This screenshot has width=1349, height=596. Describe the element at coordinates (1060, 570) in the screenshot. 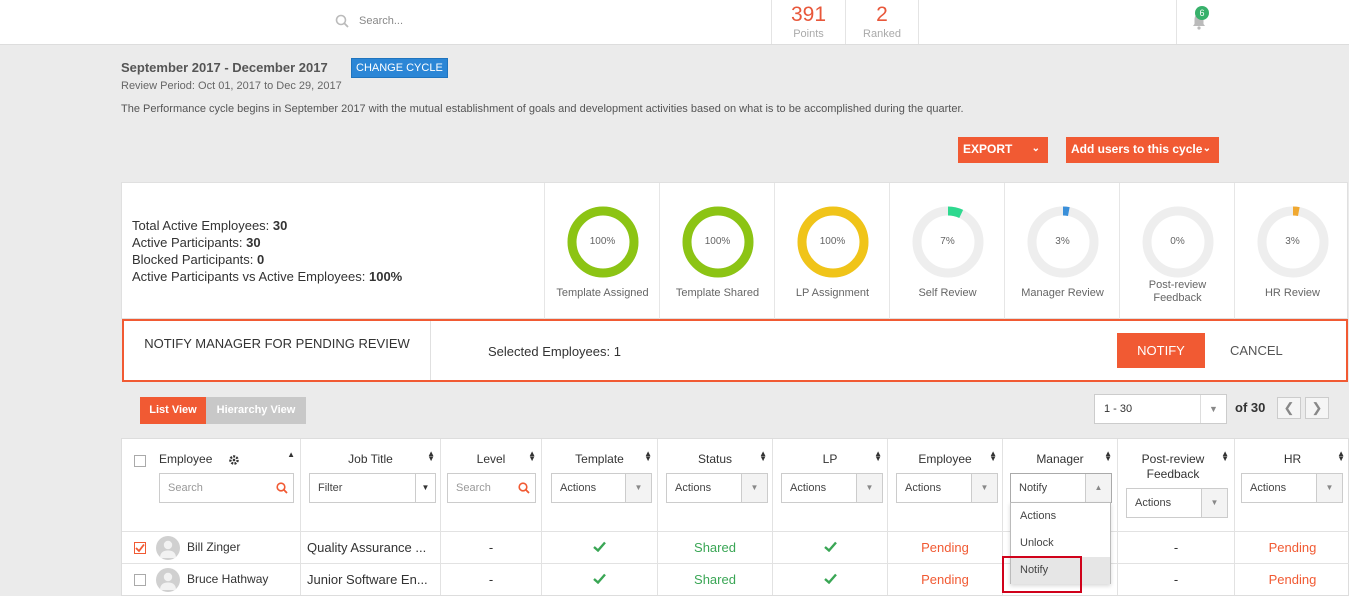

I see `dropdown-option-notify: Notify` at that location.